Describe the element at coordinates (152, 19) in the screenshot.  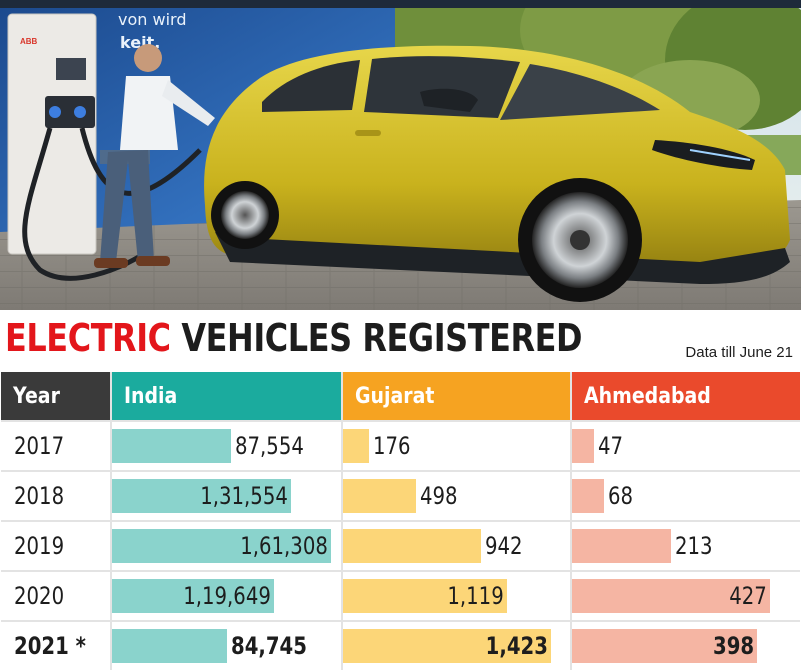
I see `banner-text-line1: von wird` at that location.